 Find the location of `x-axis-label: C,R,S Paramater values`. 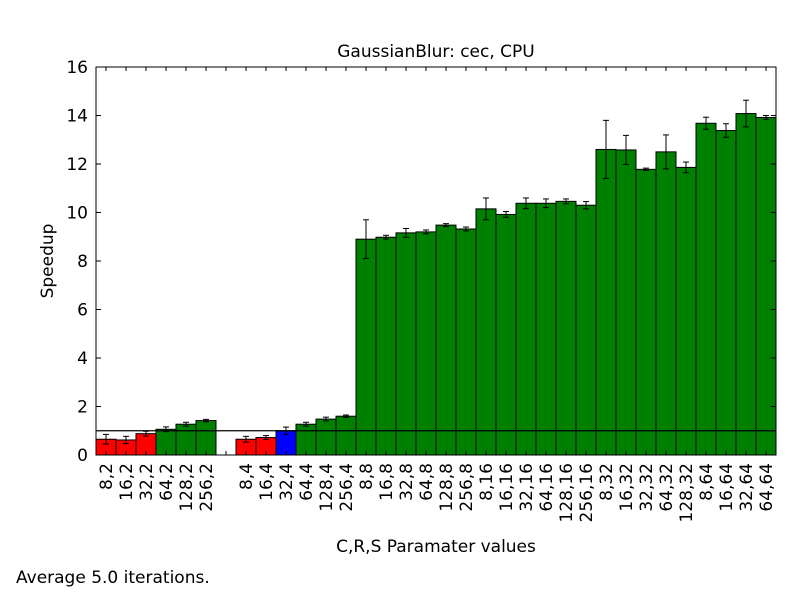

x-axis-label: C,R,S Paramater values is located at coordinates (436, 547).